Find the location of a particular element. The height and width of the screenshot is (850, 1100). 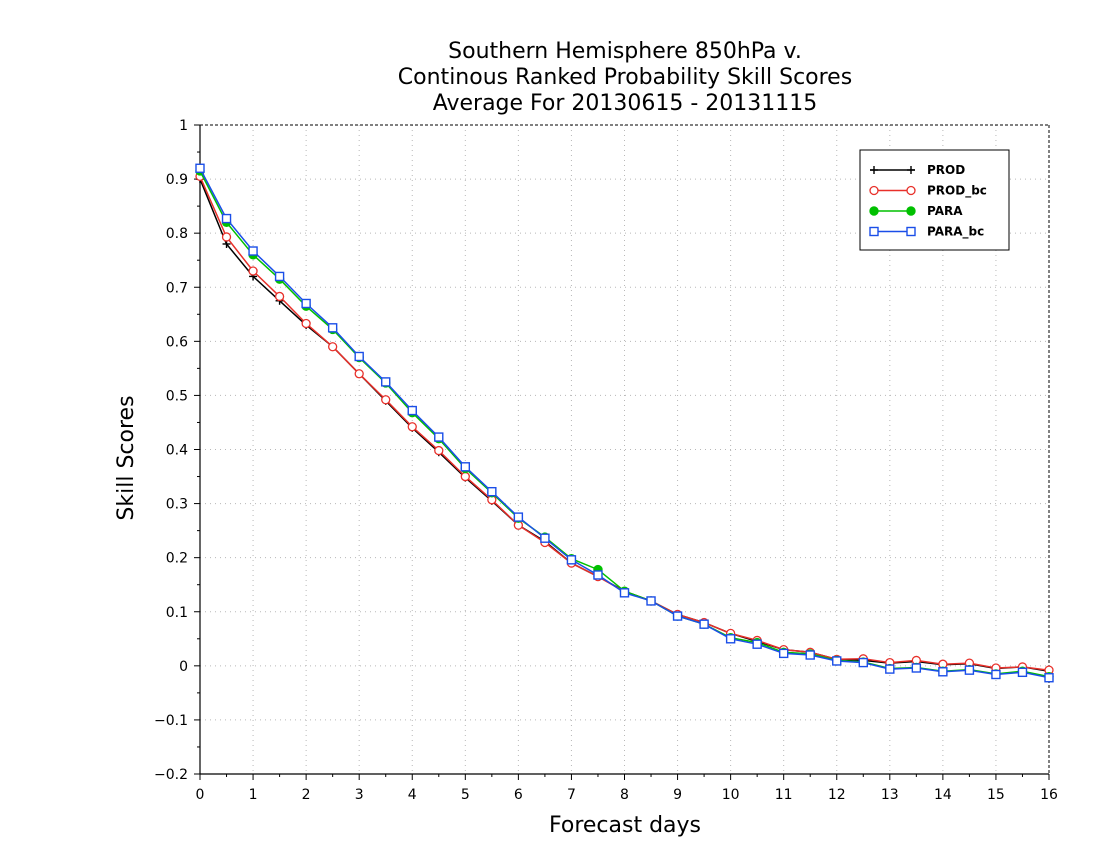

x-axis-label: Forecast days is located at coordinates (625, 825).